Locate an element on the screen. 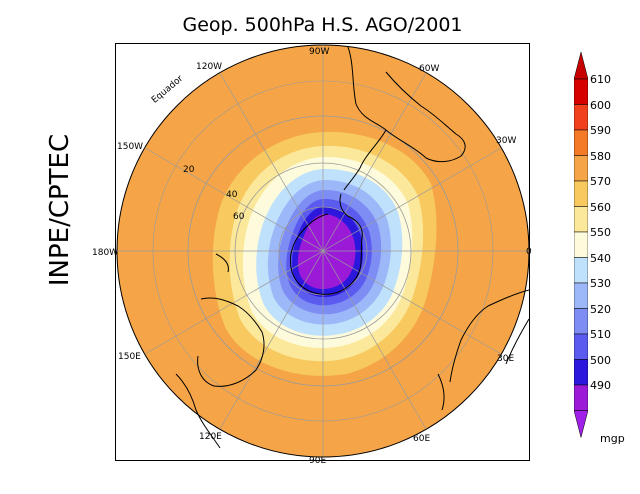  lat-label-60: 60 is located at coordinates (239, 217).